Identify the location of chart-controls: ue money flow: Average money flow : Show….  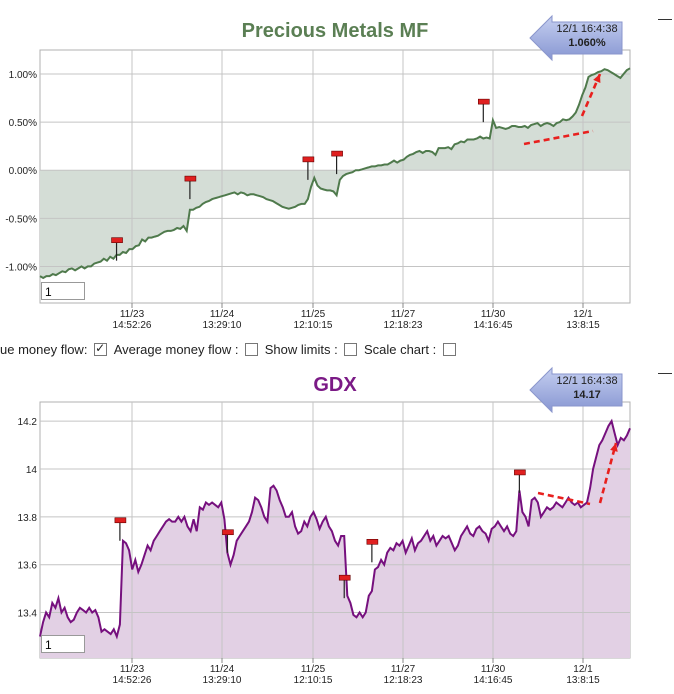
(229, 349).